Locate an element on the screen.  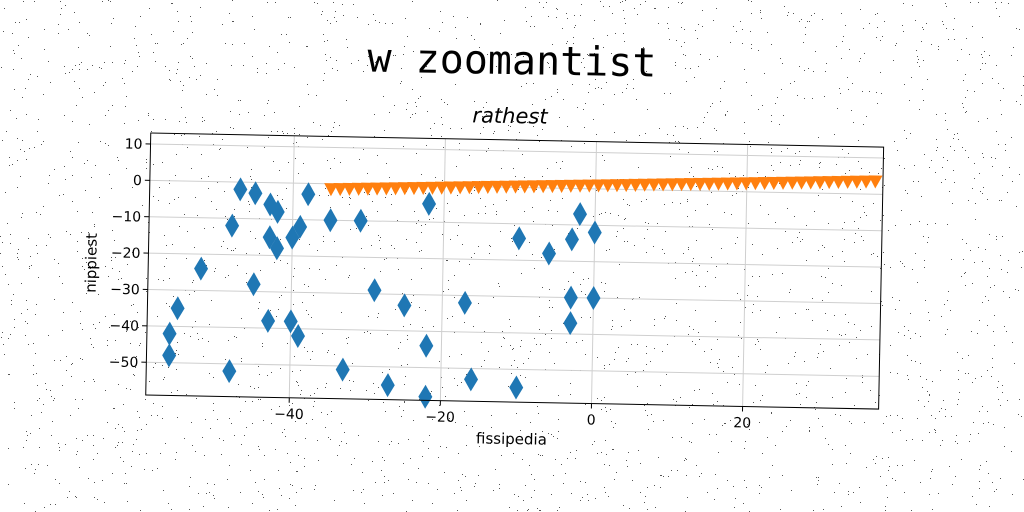
x-tick-label: 0 is located at coordinates (591, 420).